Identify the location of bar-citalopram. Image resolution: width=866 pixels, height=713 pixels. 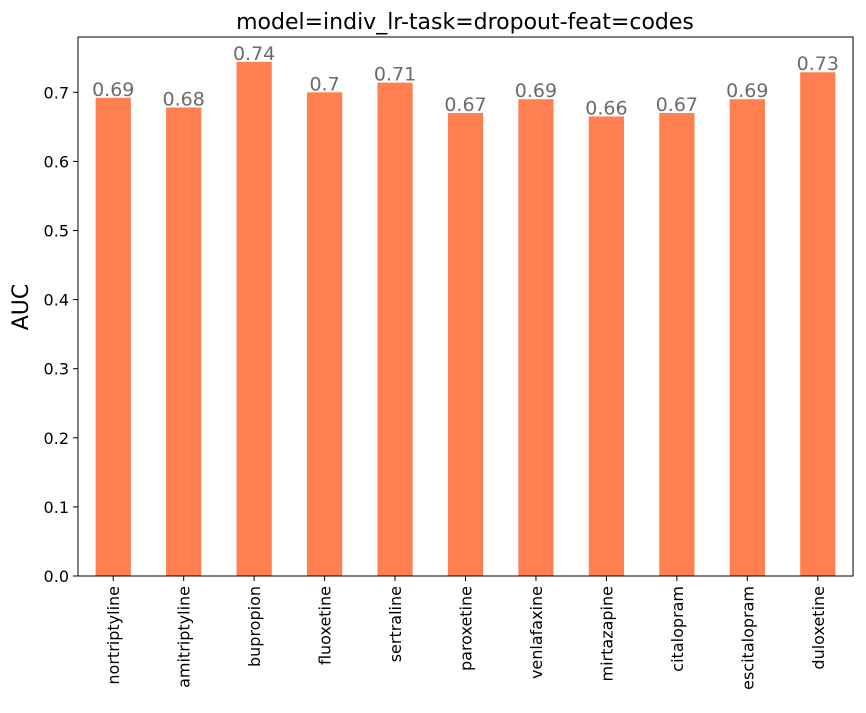
(677, 344).